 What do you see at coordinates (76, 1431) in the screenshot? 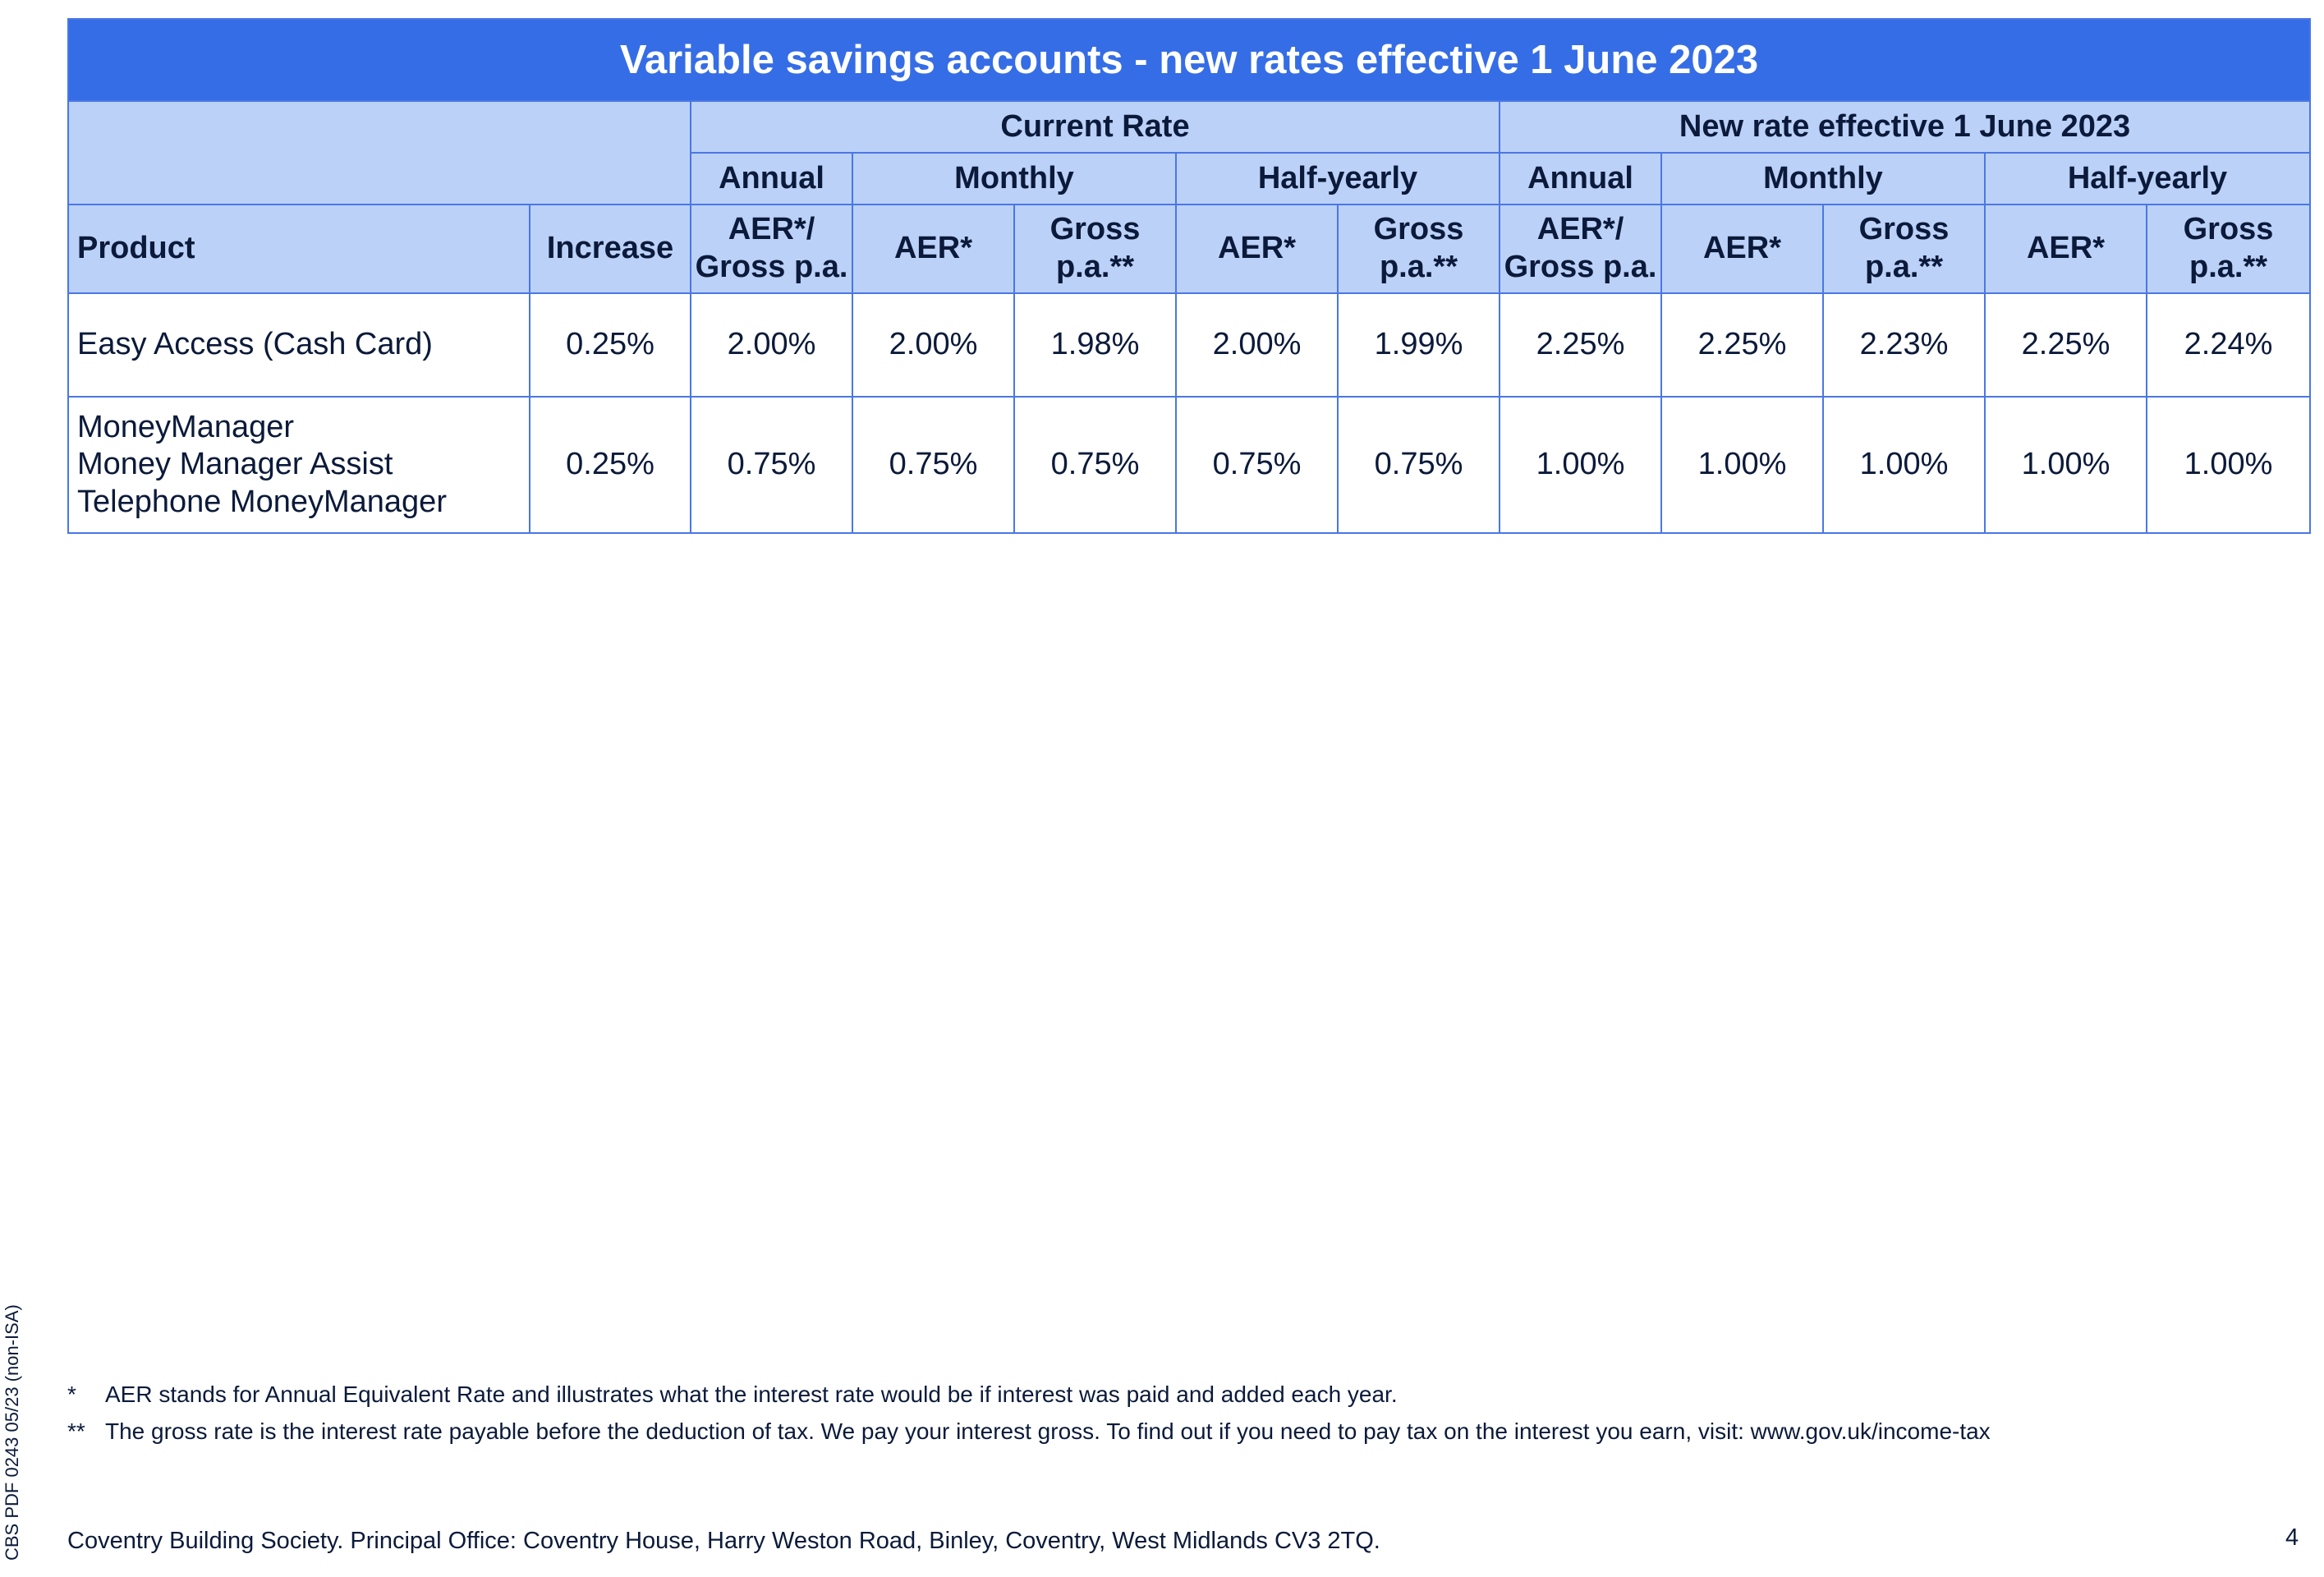
I see `footnote-mark: **` at bounding box center [76, 1431].